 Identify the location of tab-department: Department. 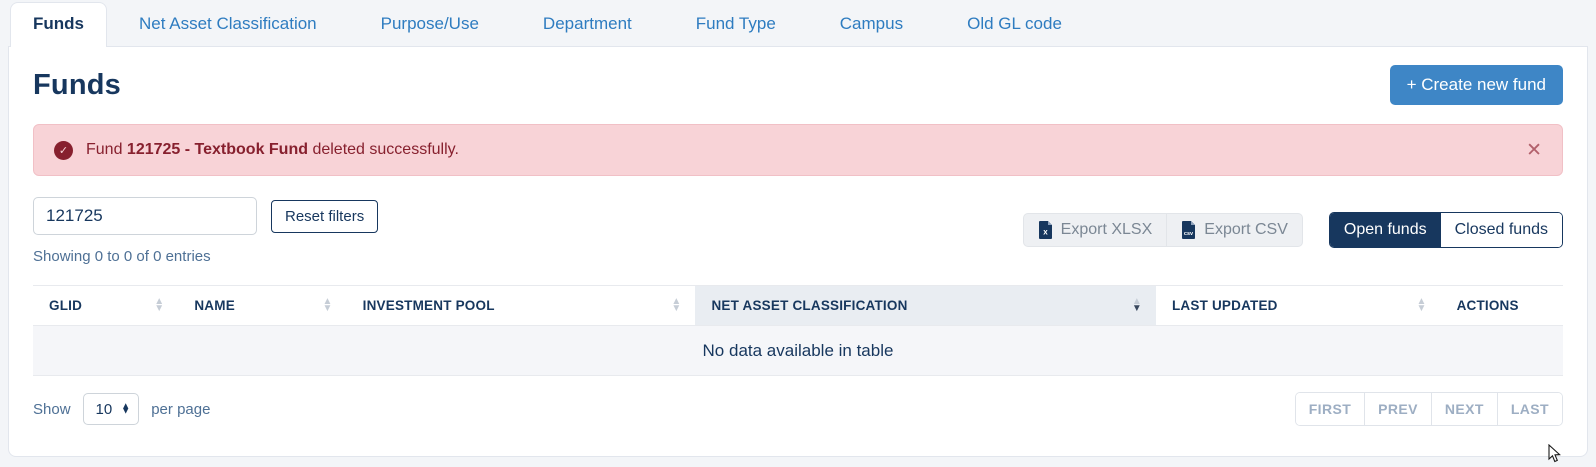
(587, 23).